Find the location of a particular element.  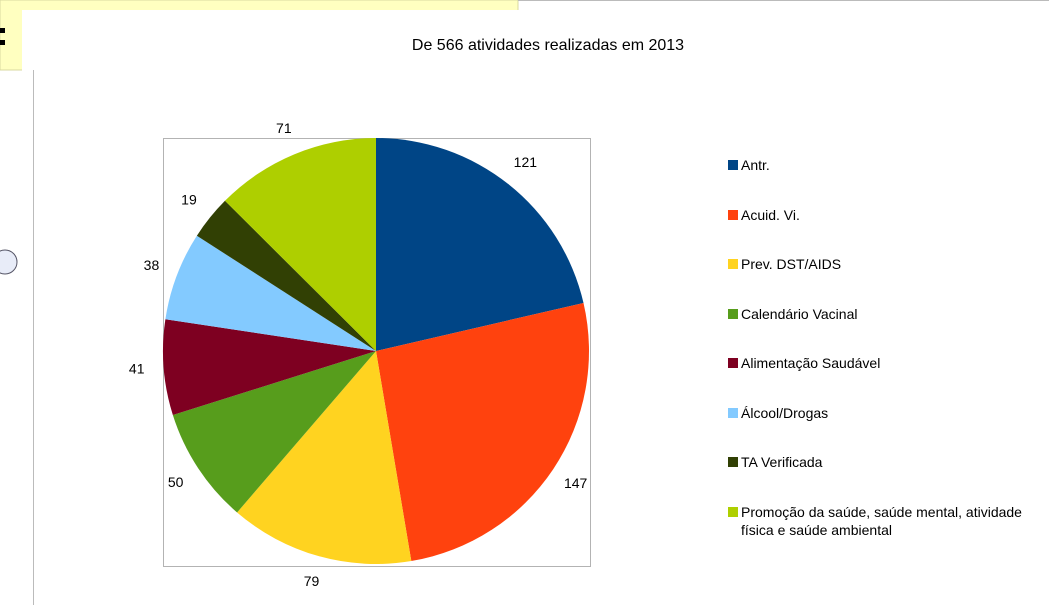

legend-label: TA Verificada is located at coordinates (782, 462).